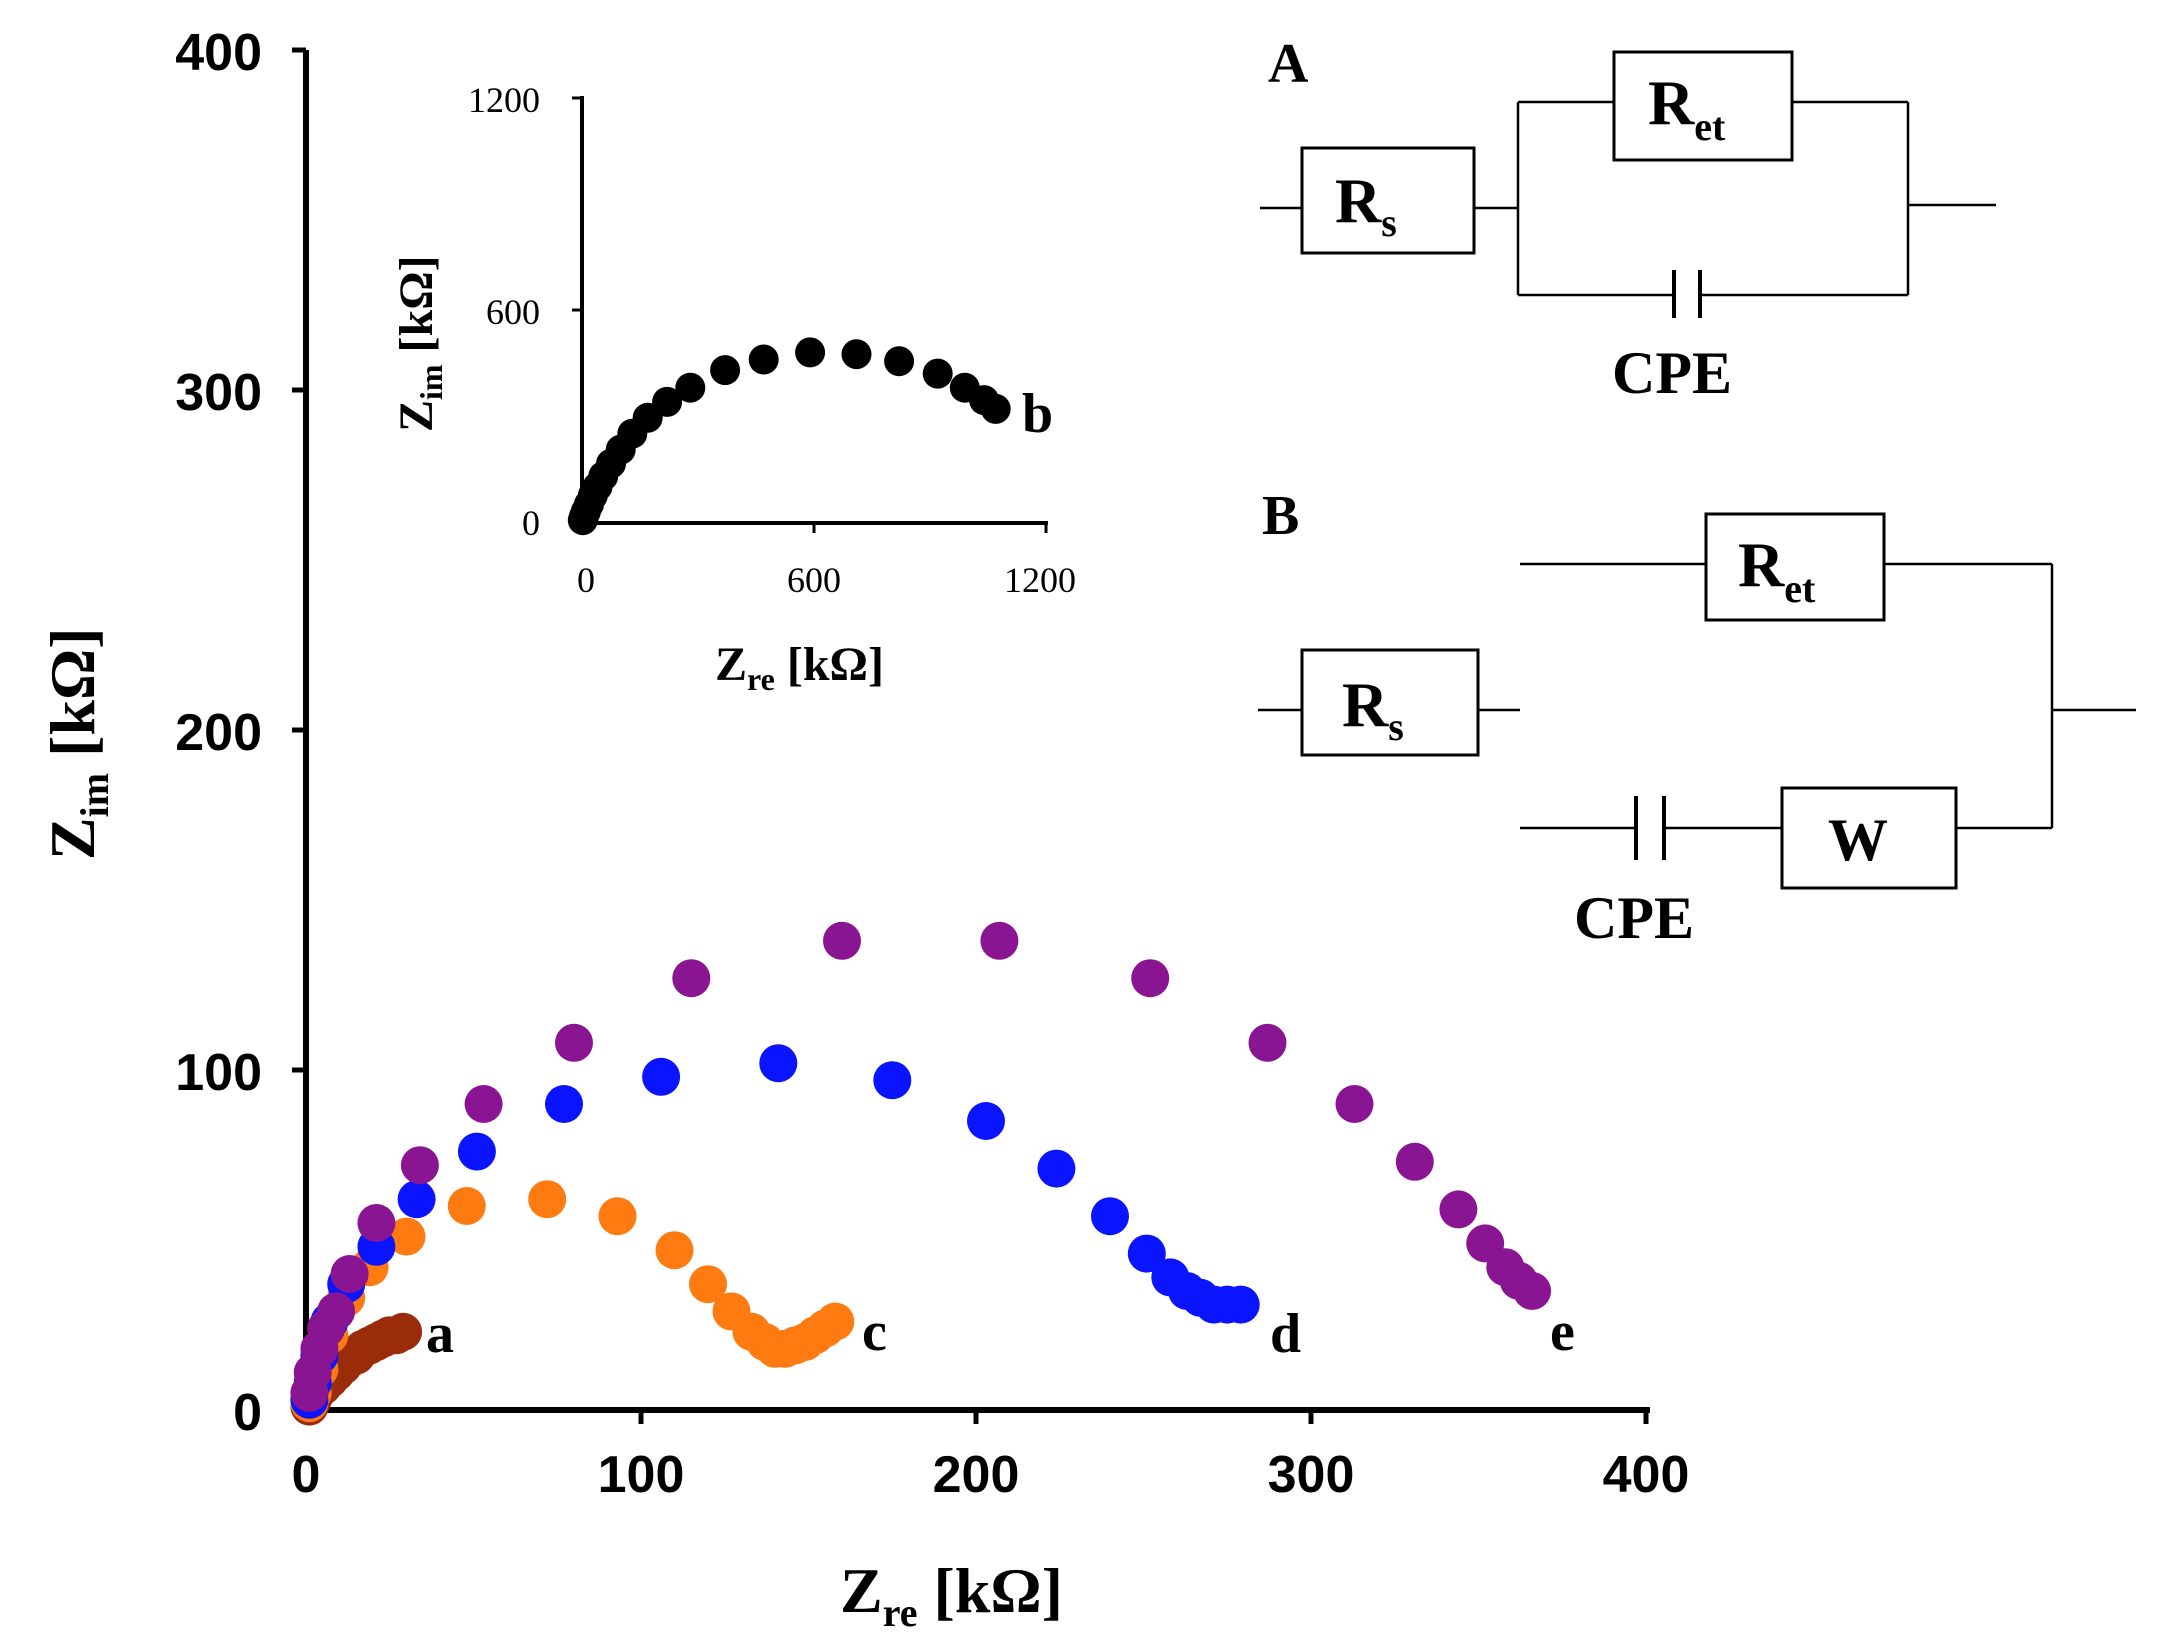 The width and height of the screenshot is (2175, 1646). Describe the element at coordinates (1285, 1334) in the screenshot. I see `series-label-d: d` at that location.